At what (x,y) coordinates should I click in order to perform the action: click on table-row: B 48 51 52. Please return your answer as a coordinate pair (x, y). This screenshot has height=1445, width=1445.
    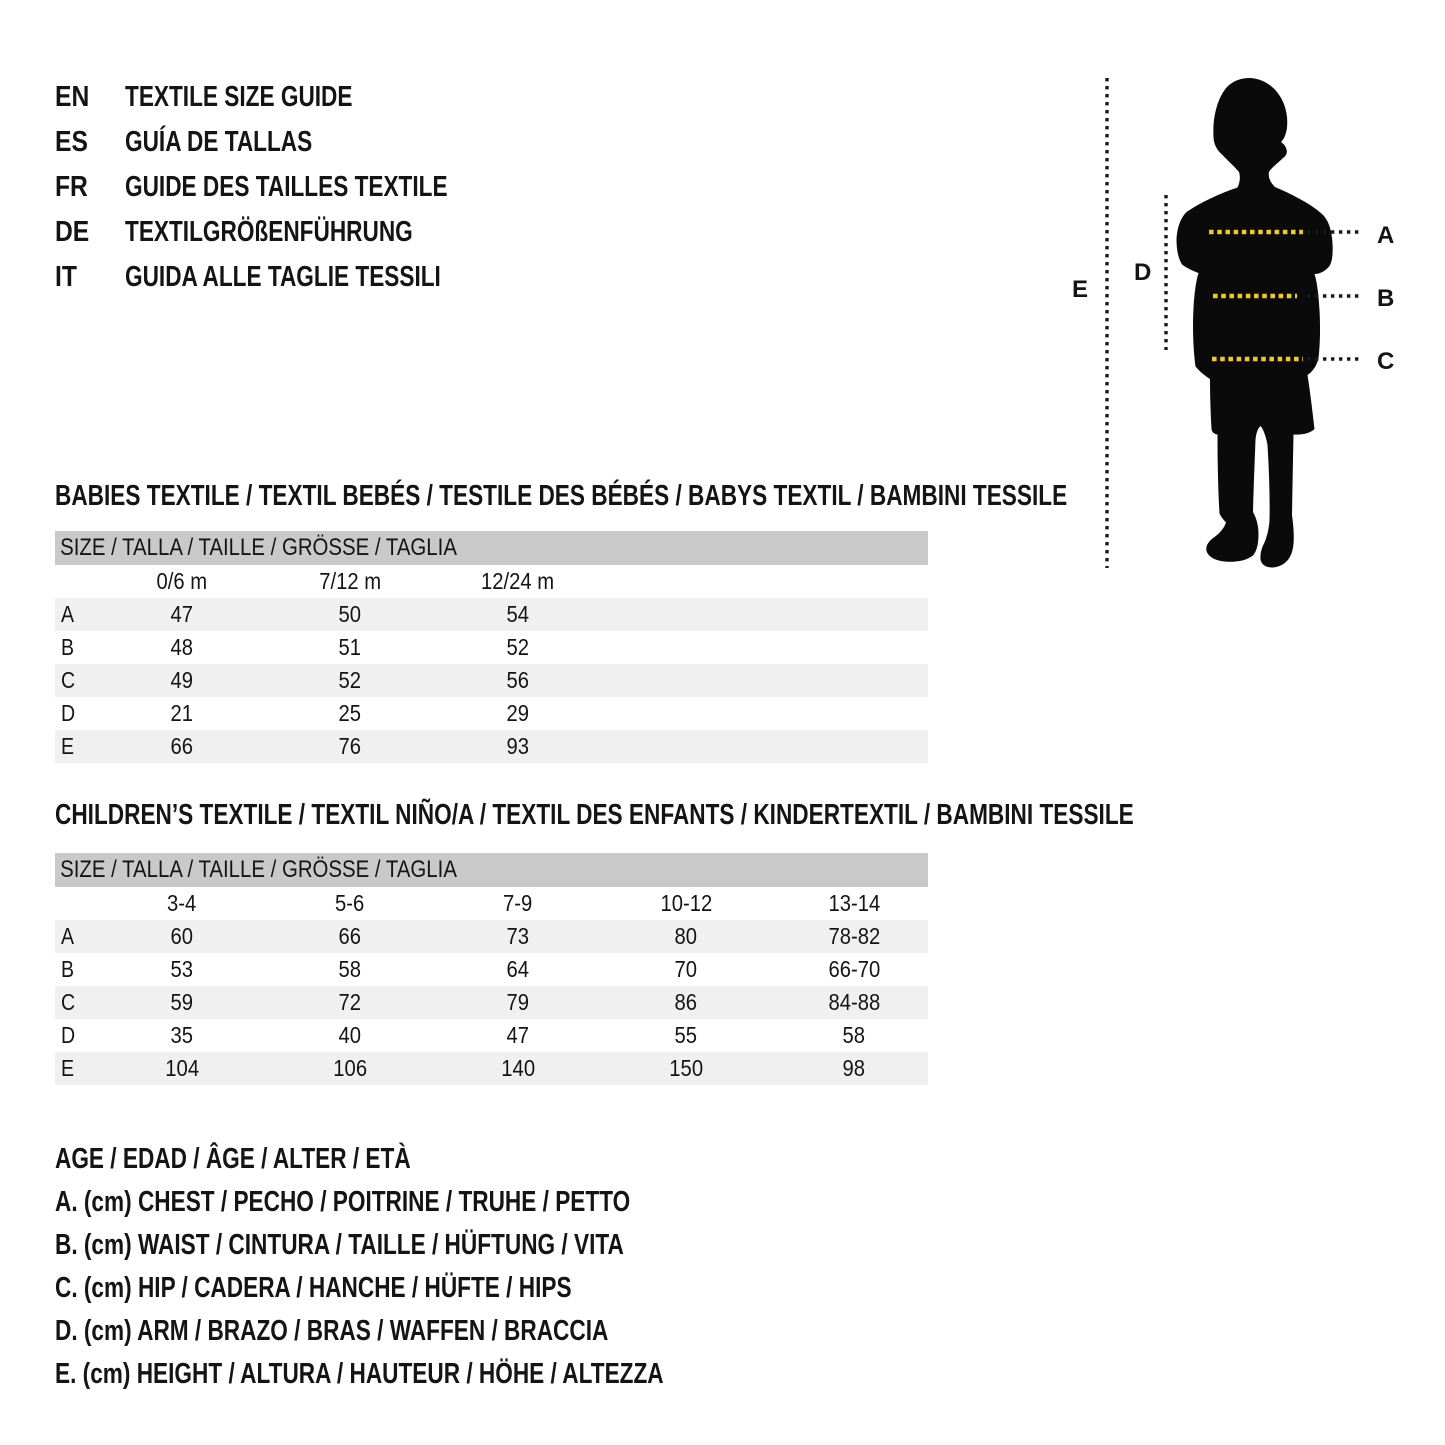
    Looking at the image, I should click on (491, 647).